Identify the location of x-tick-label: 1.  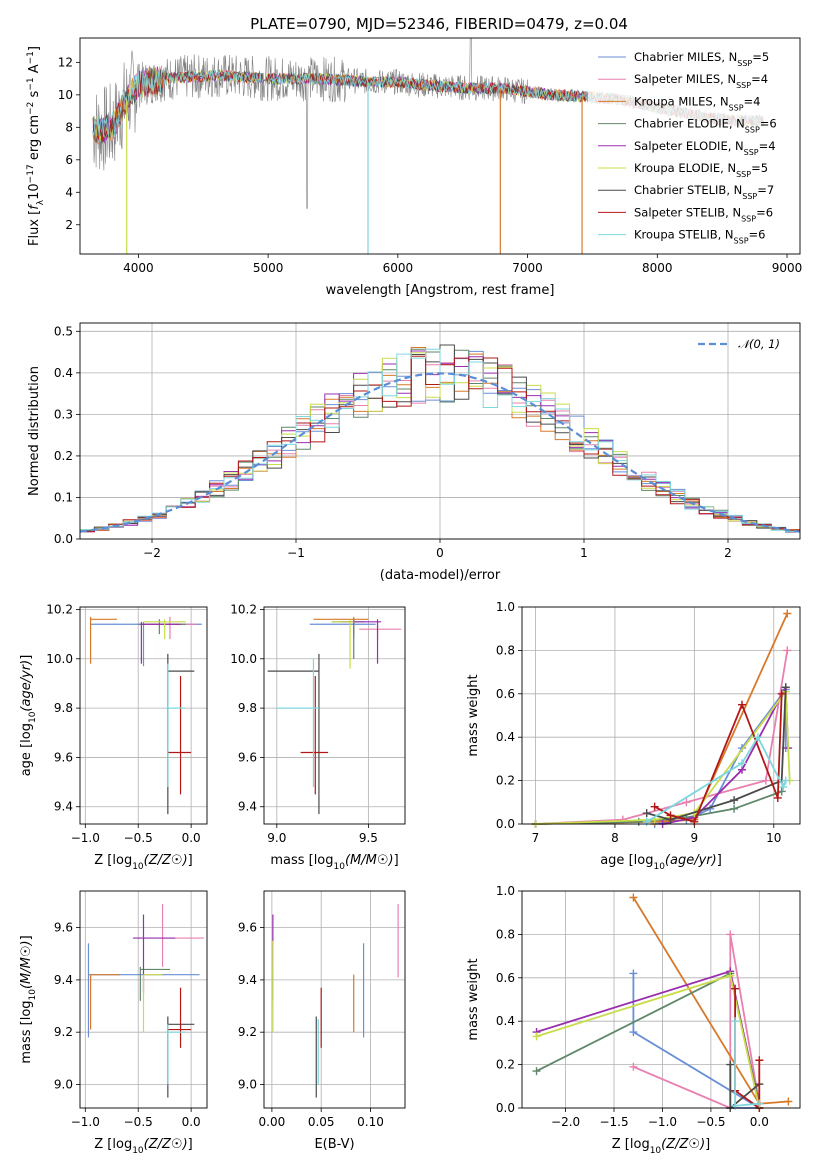
(584, 553).